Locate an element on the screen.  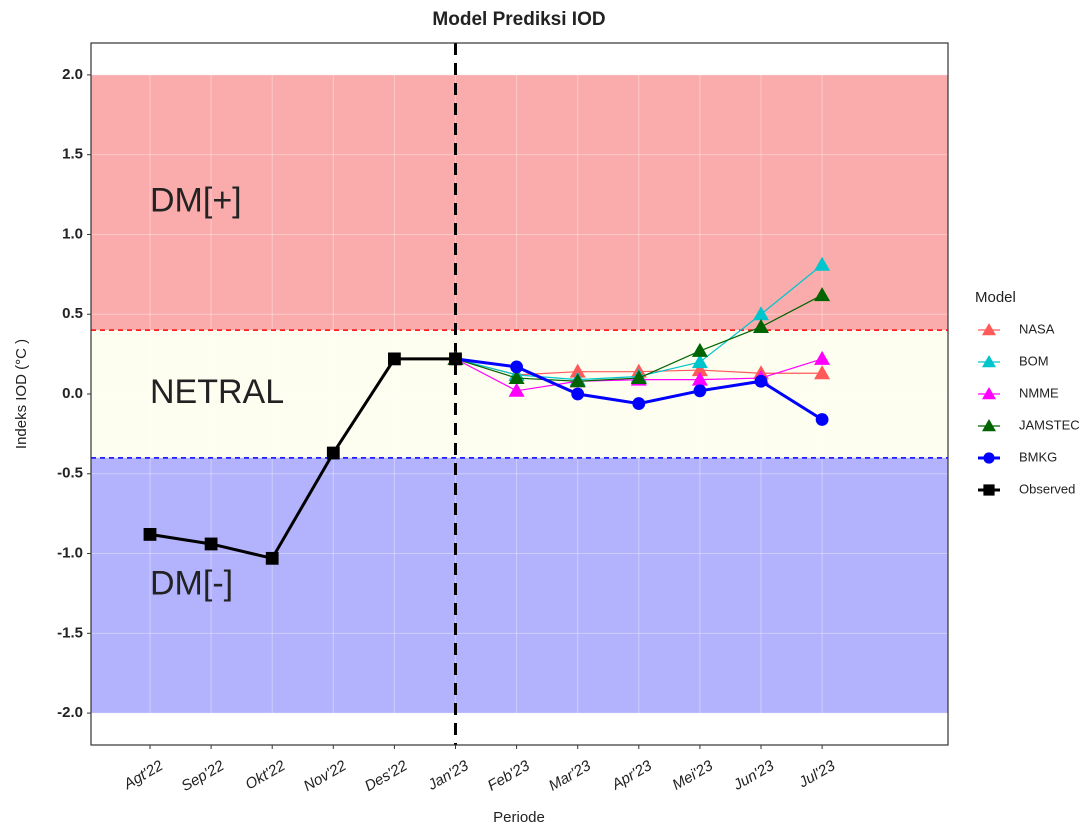
legend-label: NASA is located at coordinates (1037, 328).